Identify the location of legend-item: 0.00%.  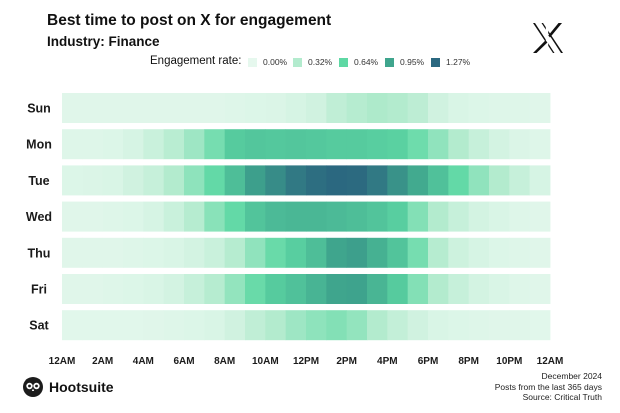
(267, 62).